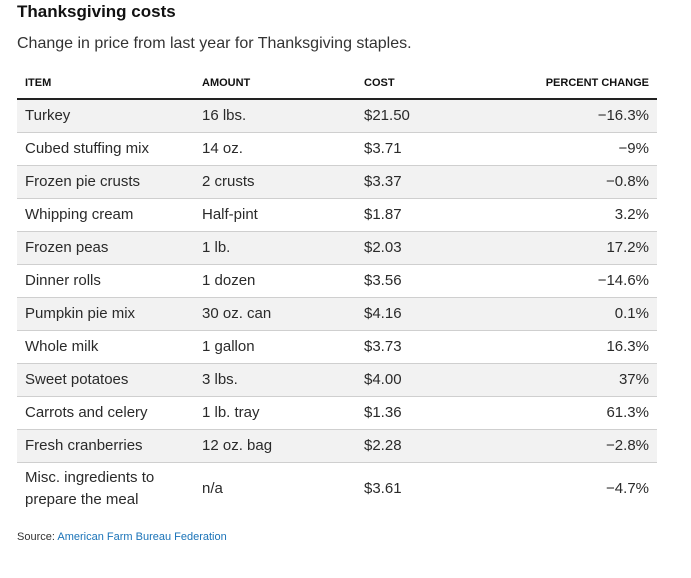 The width and height of the screenshot is (691, 578). I want to click on table-cell: −0.8%, so click(584, 182).